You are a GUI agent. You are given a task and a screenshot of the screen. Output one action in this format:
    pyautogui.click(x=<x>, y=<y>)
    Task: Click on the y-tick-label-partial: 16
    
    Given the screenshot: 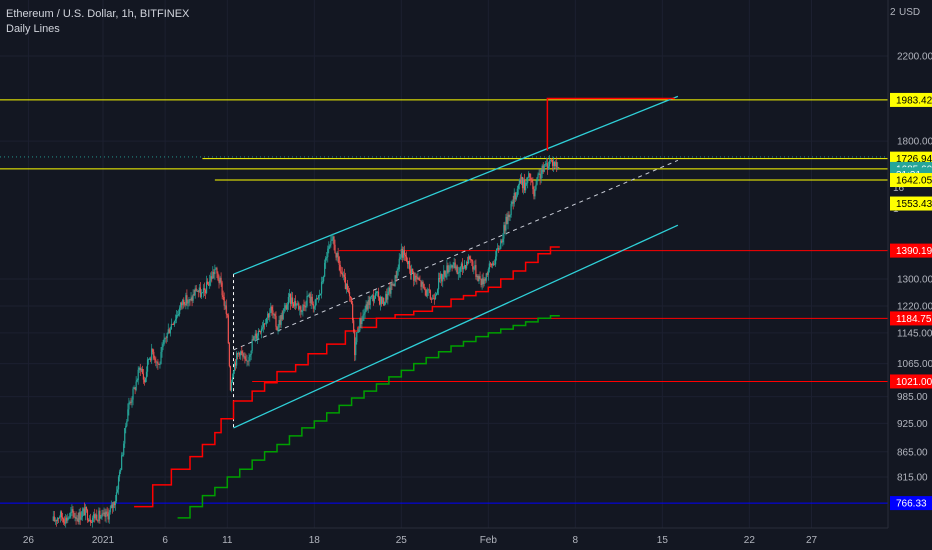 What is the action you would take?
    pyautogui.click(x=899, y=188)
    